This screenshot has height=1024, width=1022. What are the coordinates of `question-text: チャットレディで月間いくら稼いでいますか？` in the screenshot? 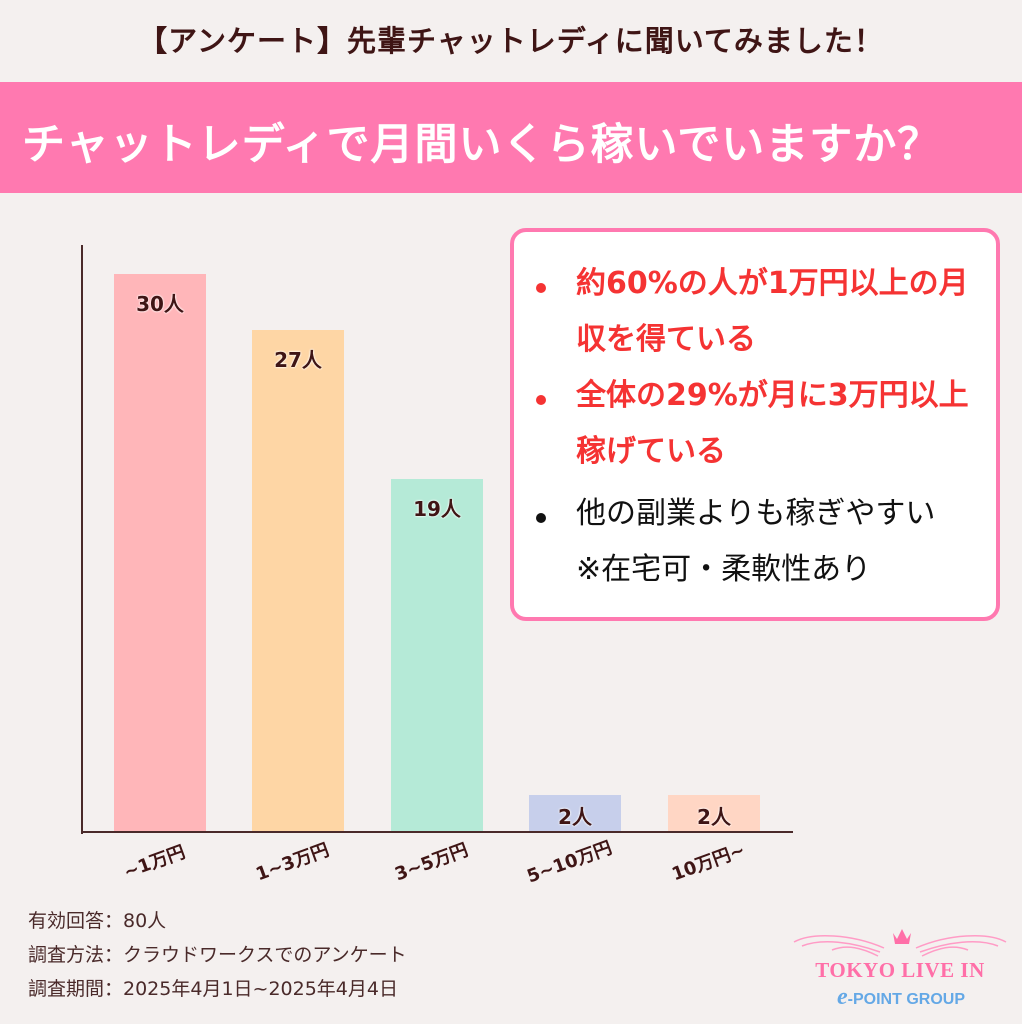 It's located at (482, 145).